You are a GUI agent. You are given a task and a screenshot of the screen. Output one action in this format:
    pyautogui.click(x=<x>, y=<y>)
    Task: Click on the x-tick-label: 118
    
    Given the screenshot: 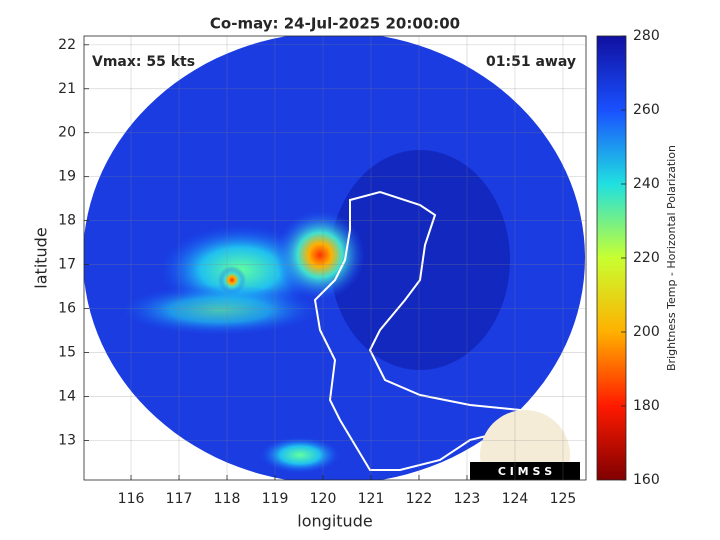 What is the action you would take?
    pyautogui.click(x=227, y=499)
    